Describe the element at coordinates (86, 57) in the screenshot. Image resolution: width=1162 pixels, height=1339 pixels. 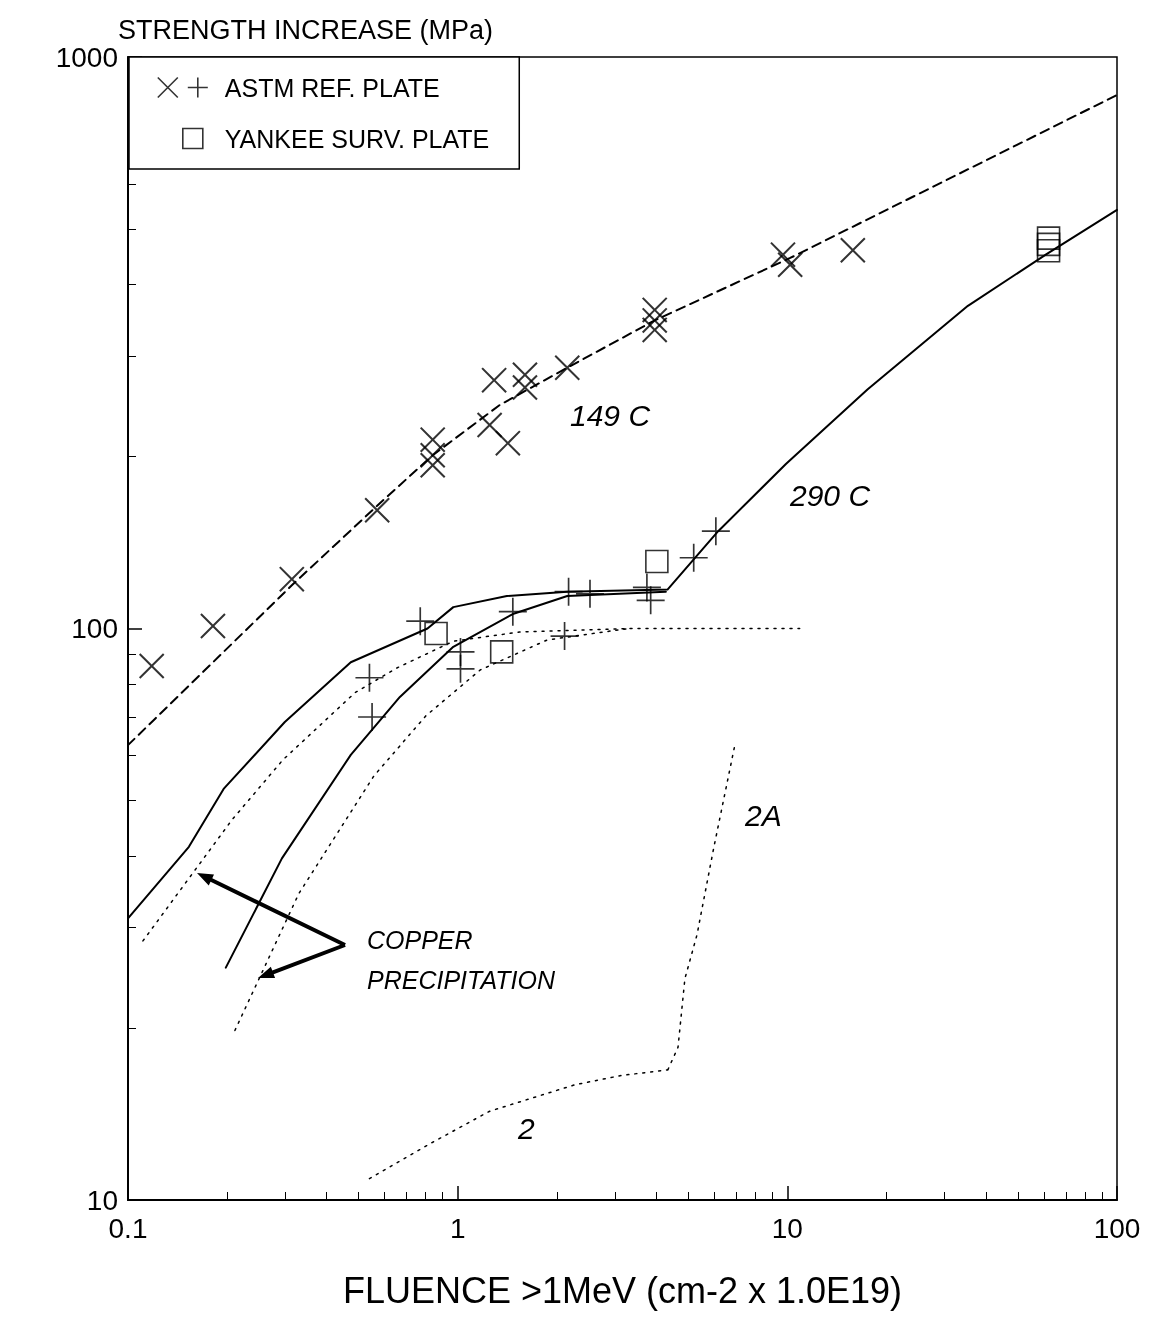
I see `y-tick-label: 1000` at that location.